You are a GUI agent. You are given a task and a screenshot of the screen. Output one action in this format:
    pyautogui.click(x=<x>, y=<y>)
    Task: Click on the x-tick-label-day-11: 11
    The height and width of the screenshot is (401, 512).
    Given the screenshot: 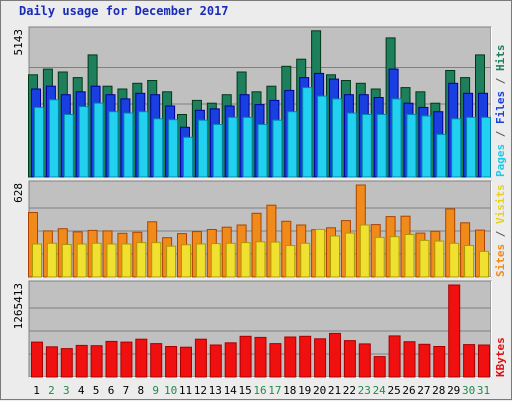 What is the action you would take?
    pyautogui.click(x=185, y=390)
    